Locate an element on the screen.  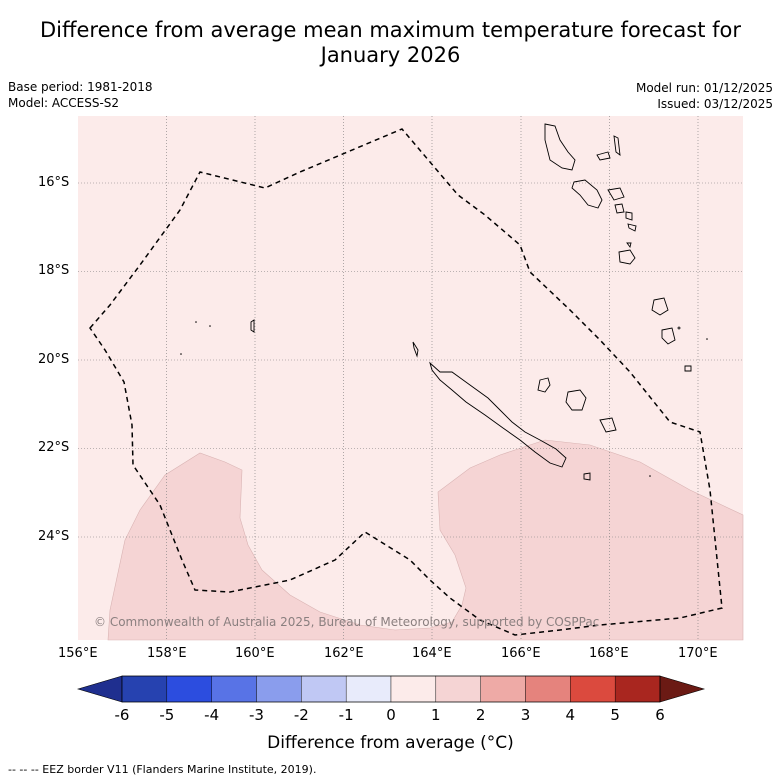
colorbar-tick-label: 6 is located at coordinates (660, 715).